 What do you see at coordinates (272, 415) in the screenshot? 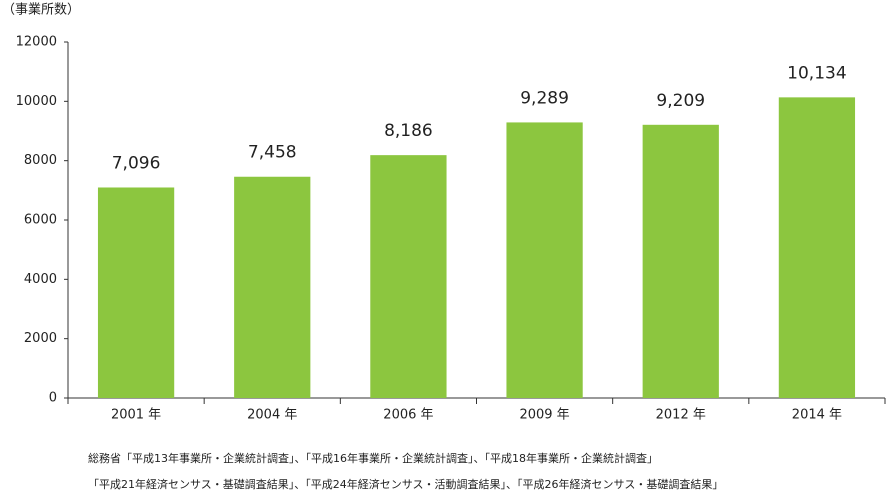
I see `x-tick-label: 2004 年` at bounding box center [272, 415].